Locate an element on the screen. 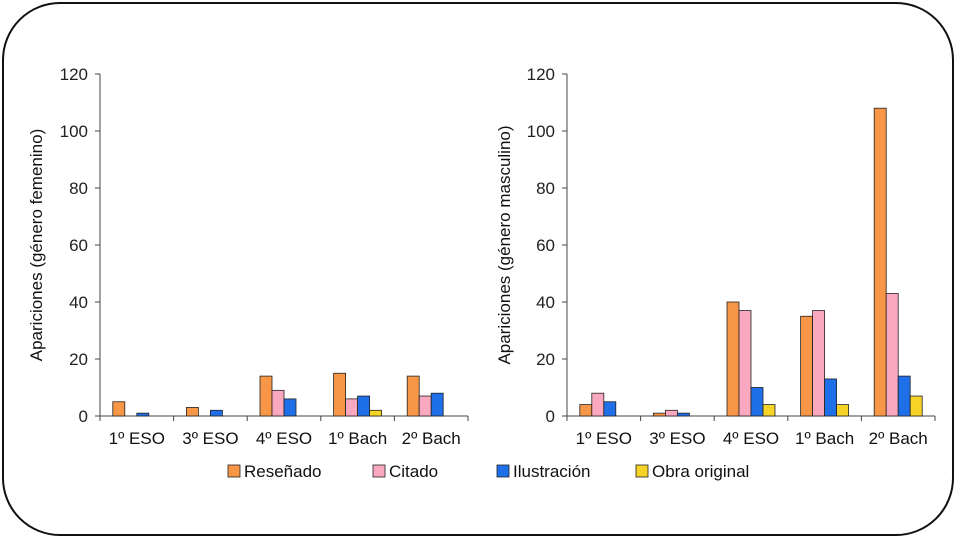  legend: Reseñado Citado Ilustración Obra original is located at coordinates (488, 471).